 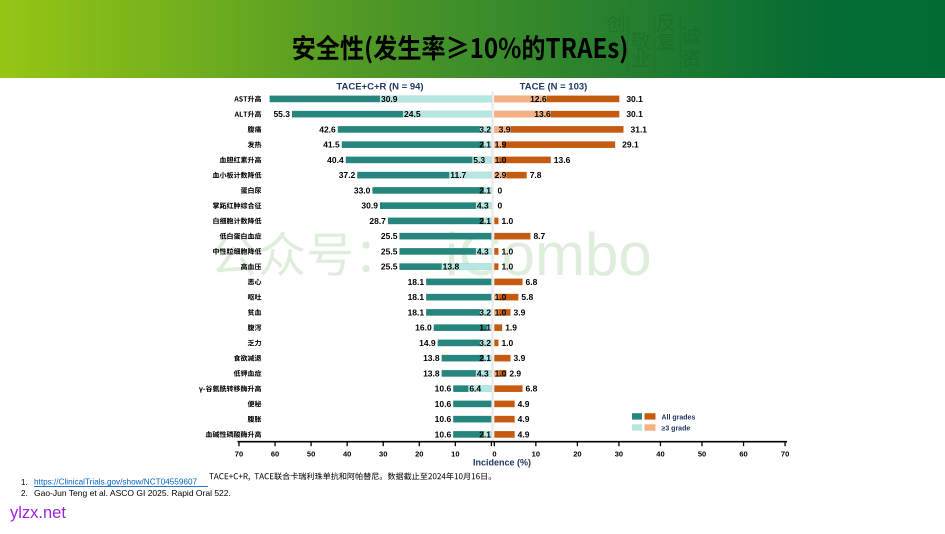 What do you see at coordinates (347, 175) in the screenshot?
I see `svg-text: 37.2` at bounding box center [347, 175].